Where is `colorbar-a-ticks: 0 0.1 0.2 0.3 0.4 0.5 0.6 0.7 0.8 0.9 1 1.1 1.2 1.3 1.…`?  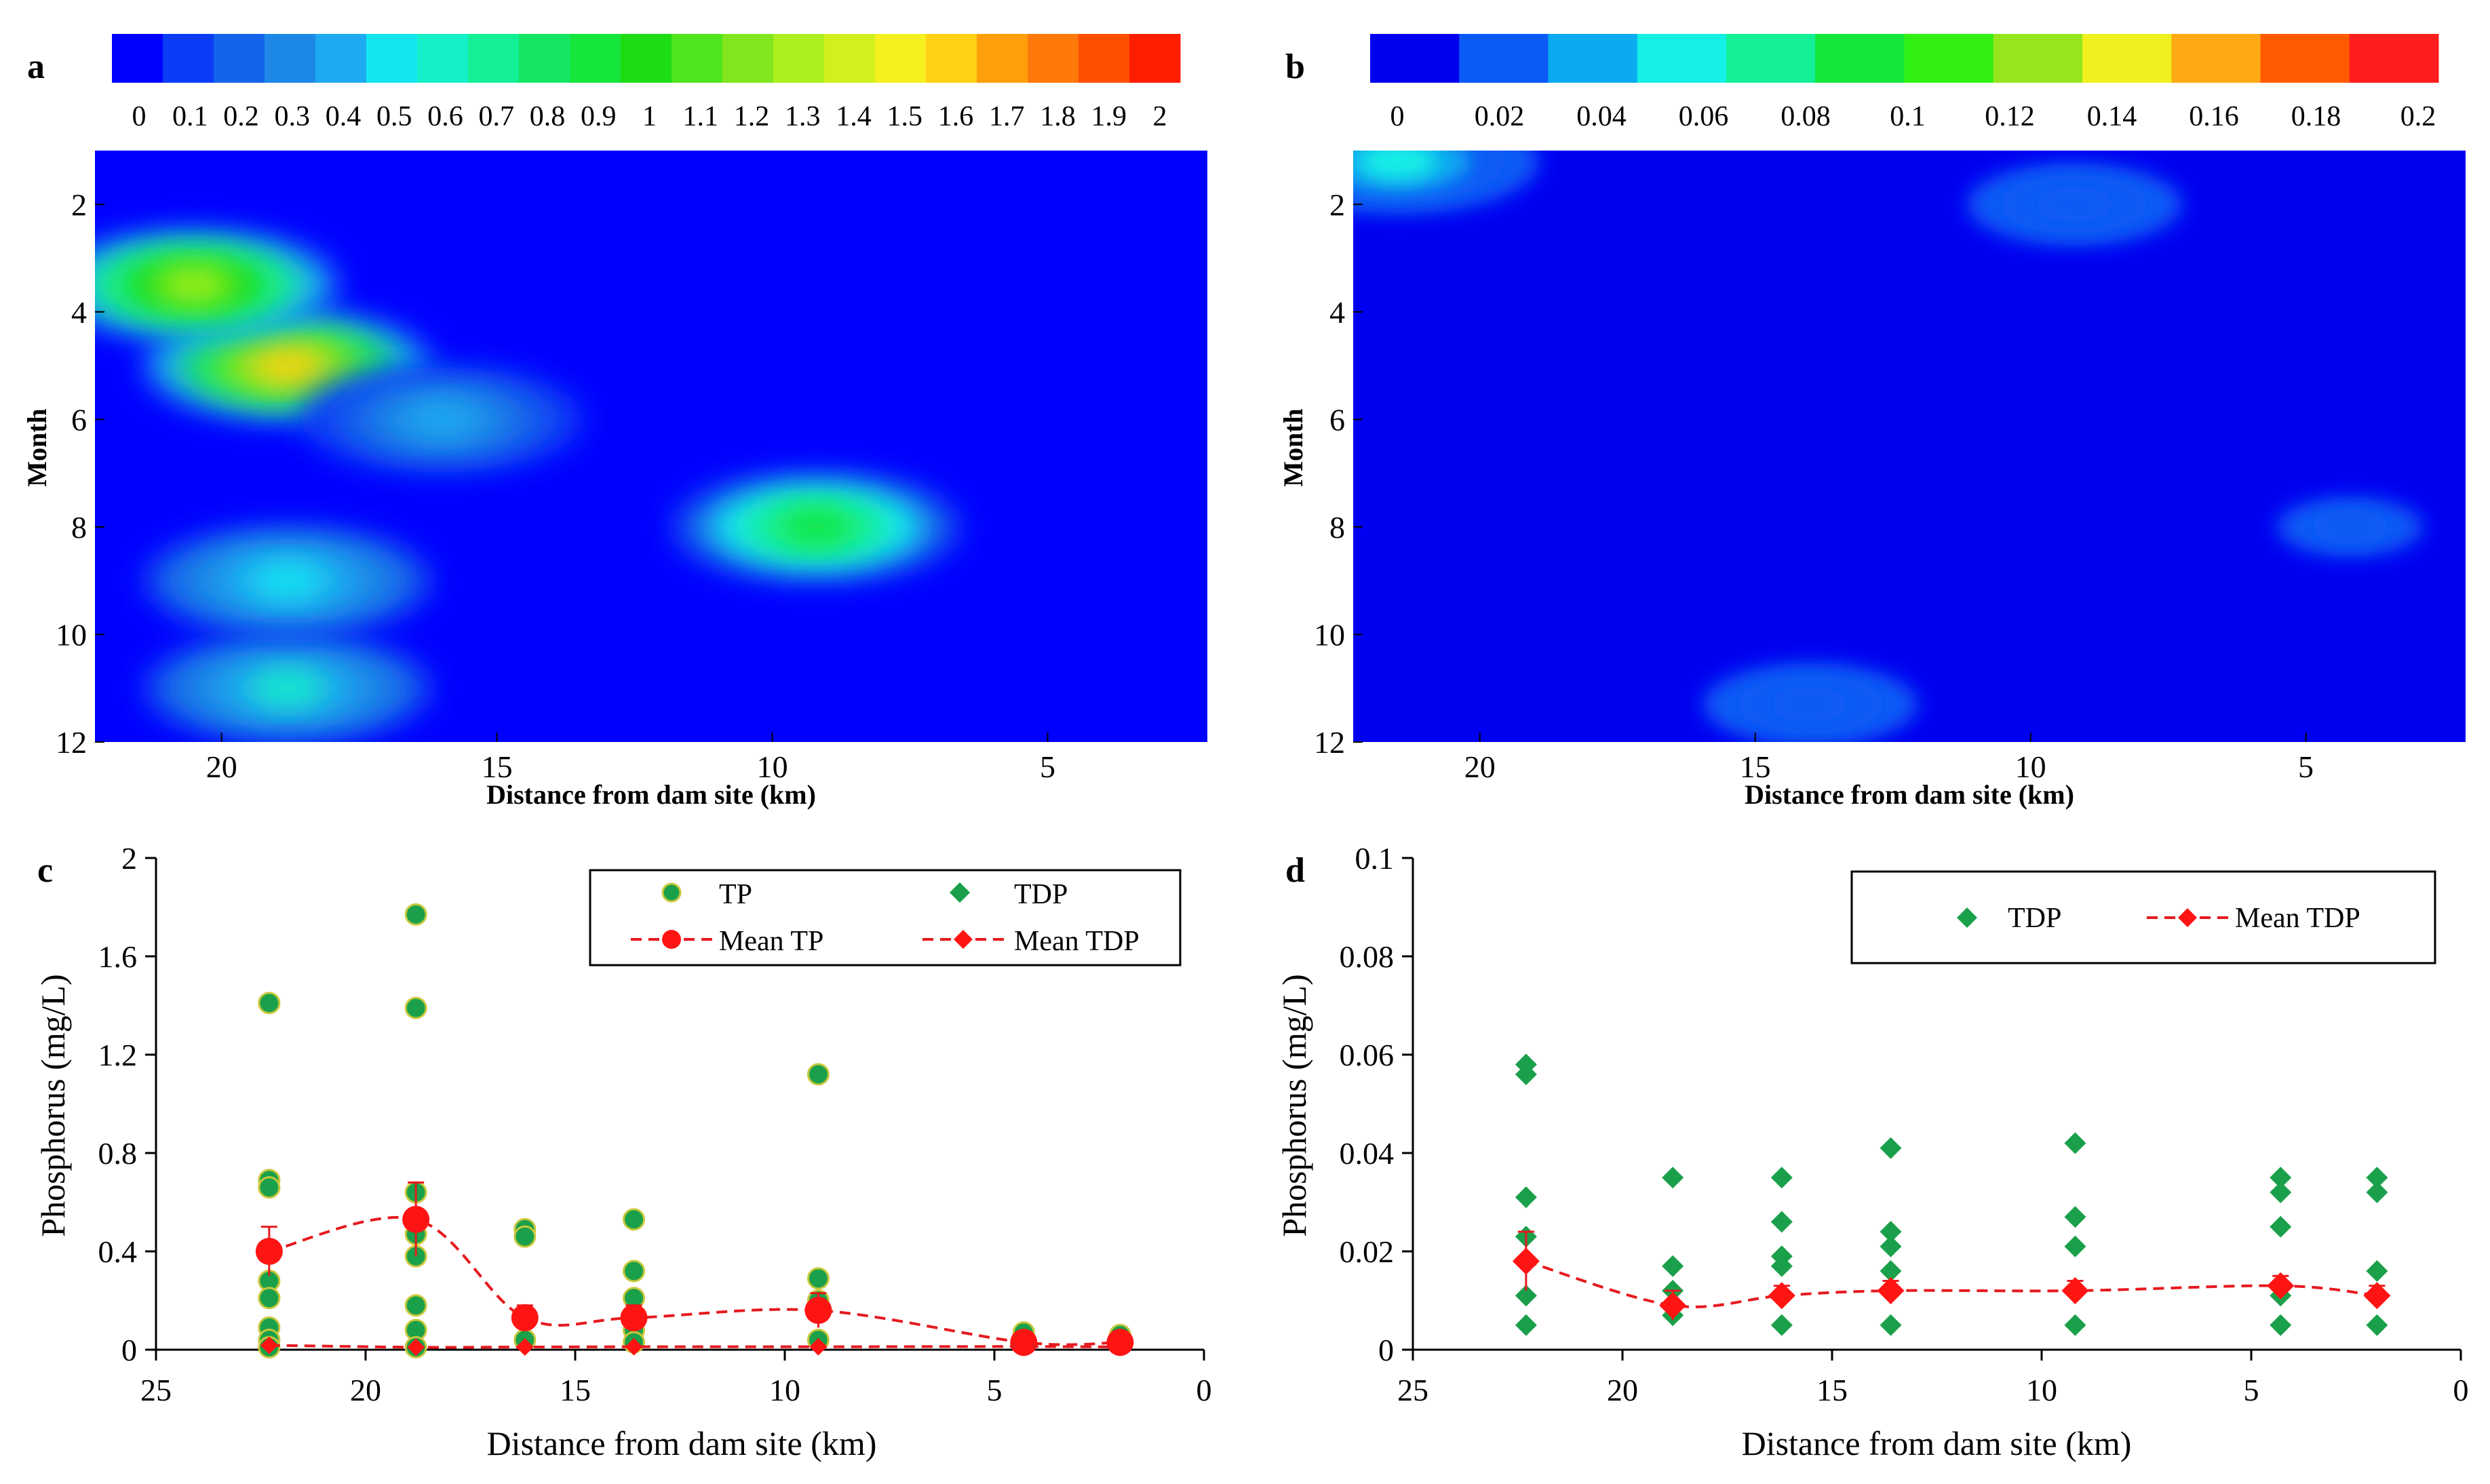
colorbar-a-ticks: 0 0.1 0.2 0.3 0.4 0.5 0.6 0.7 0.8 0.9 1 1.1 1.2 1.3 1.… is located at coordinates (649, 117).